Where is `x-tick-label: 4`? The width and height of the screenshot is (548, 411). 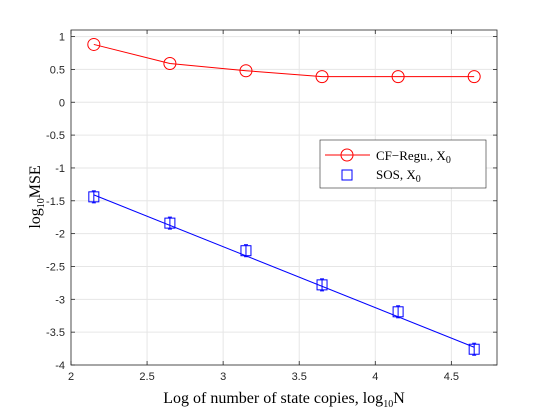
x-tick-label: 4 is located at coordinates (375, 377).